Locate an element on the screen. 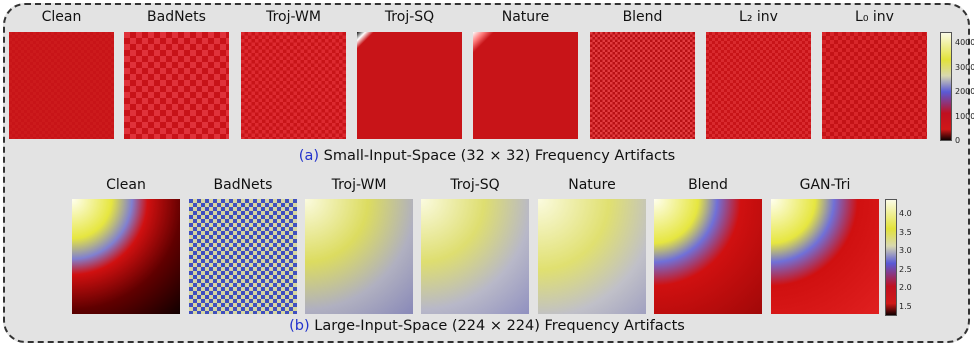 The width and height of the screenshot is (974, 346). colorbar-tick-label: 2.5 is located at coordinates (905, 269).